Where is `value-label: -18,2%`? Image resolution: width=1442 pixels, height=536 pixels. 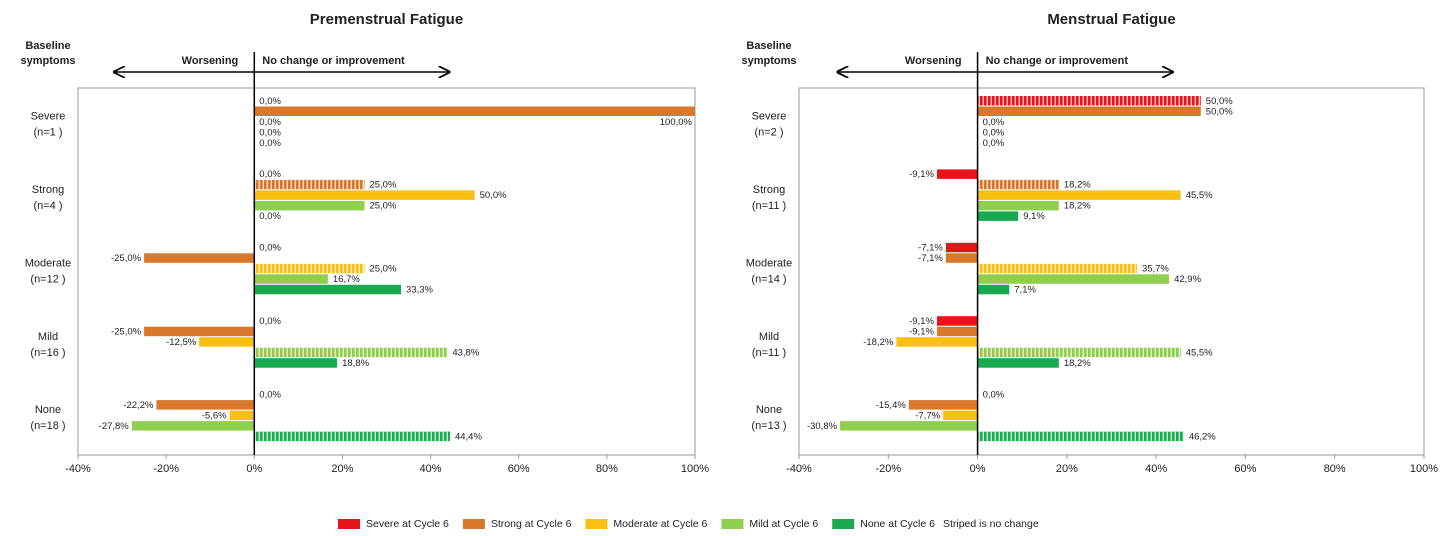
value-label: -18,2% is located at coordinates (878, 342).